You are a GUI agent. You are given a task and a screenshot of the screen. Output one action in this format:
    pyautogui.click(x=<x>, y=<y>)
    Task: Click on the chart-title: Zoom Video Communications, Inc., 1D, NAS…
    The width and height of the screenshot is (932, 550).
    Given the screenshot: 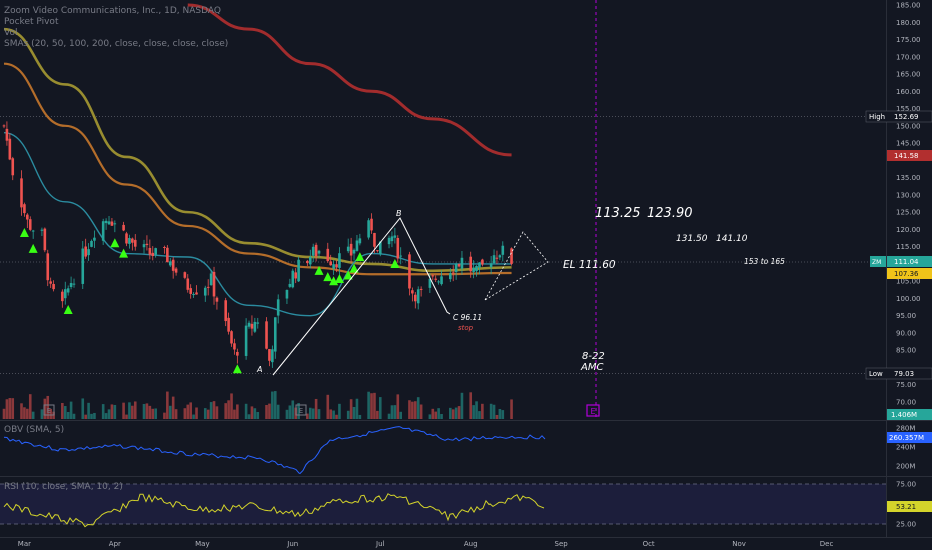 What is the action you would take?
    pyautogui.click(x=112, y=11)
    